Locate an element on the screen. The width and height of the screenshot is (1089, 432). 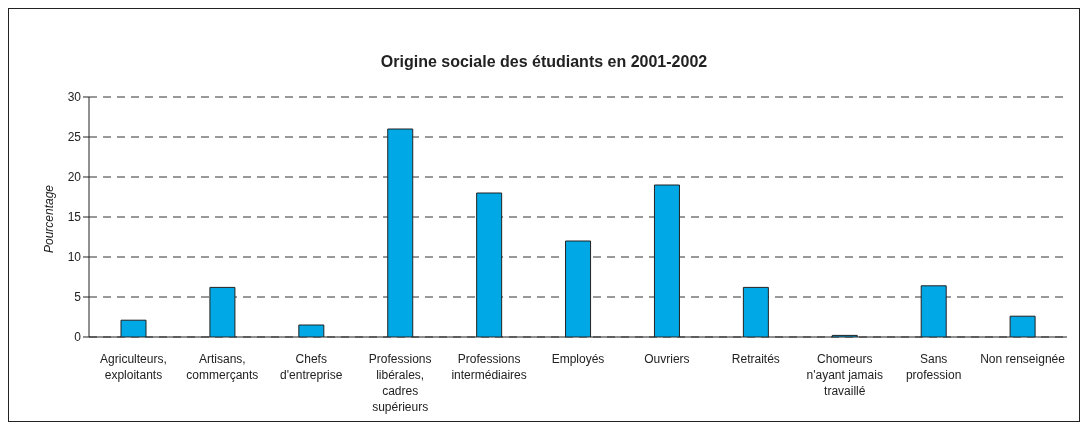
x-tick-label: Agriculteurs, exploitants is located at coordinates (133, 367).